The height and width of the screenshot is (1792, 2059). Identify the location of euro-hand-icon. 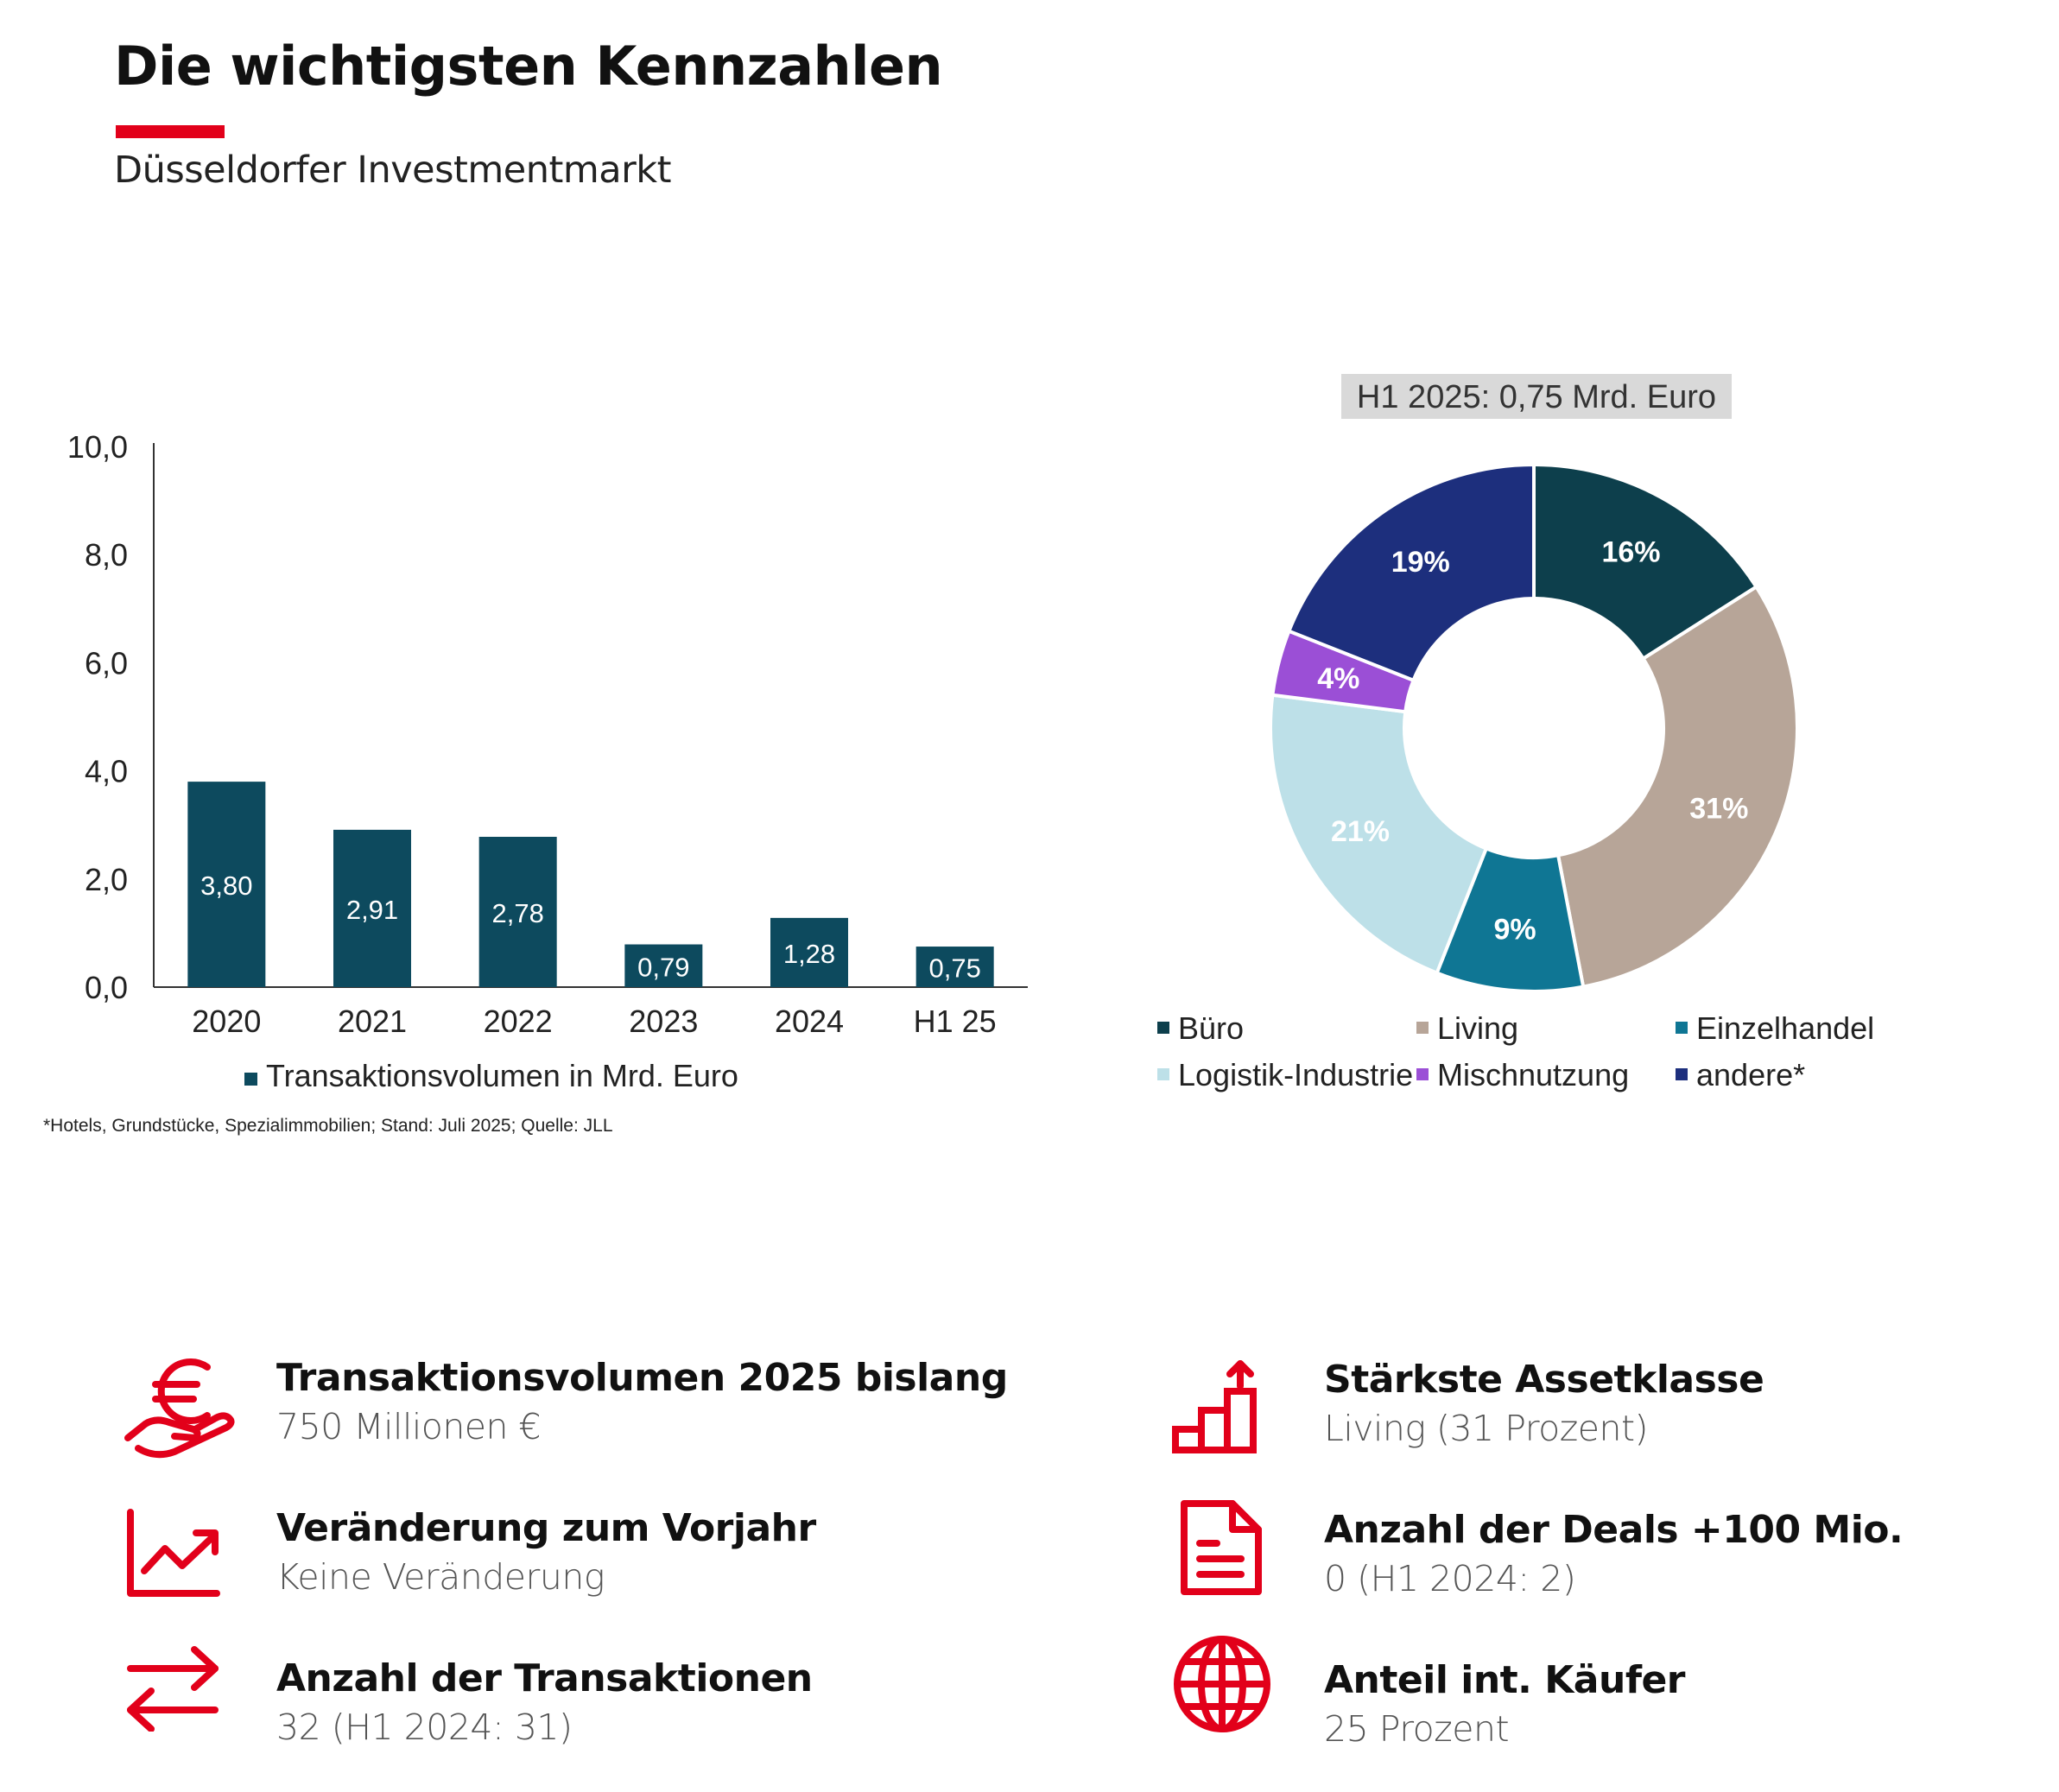
(179, 1409).